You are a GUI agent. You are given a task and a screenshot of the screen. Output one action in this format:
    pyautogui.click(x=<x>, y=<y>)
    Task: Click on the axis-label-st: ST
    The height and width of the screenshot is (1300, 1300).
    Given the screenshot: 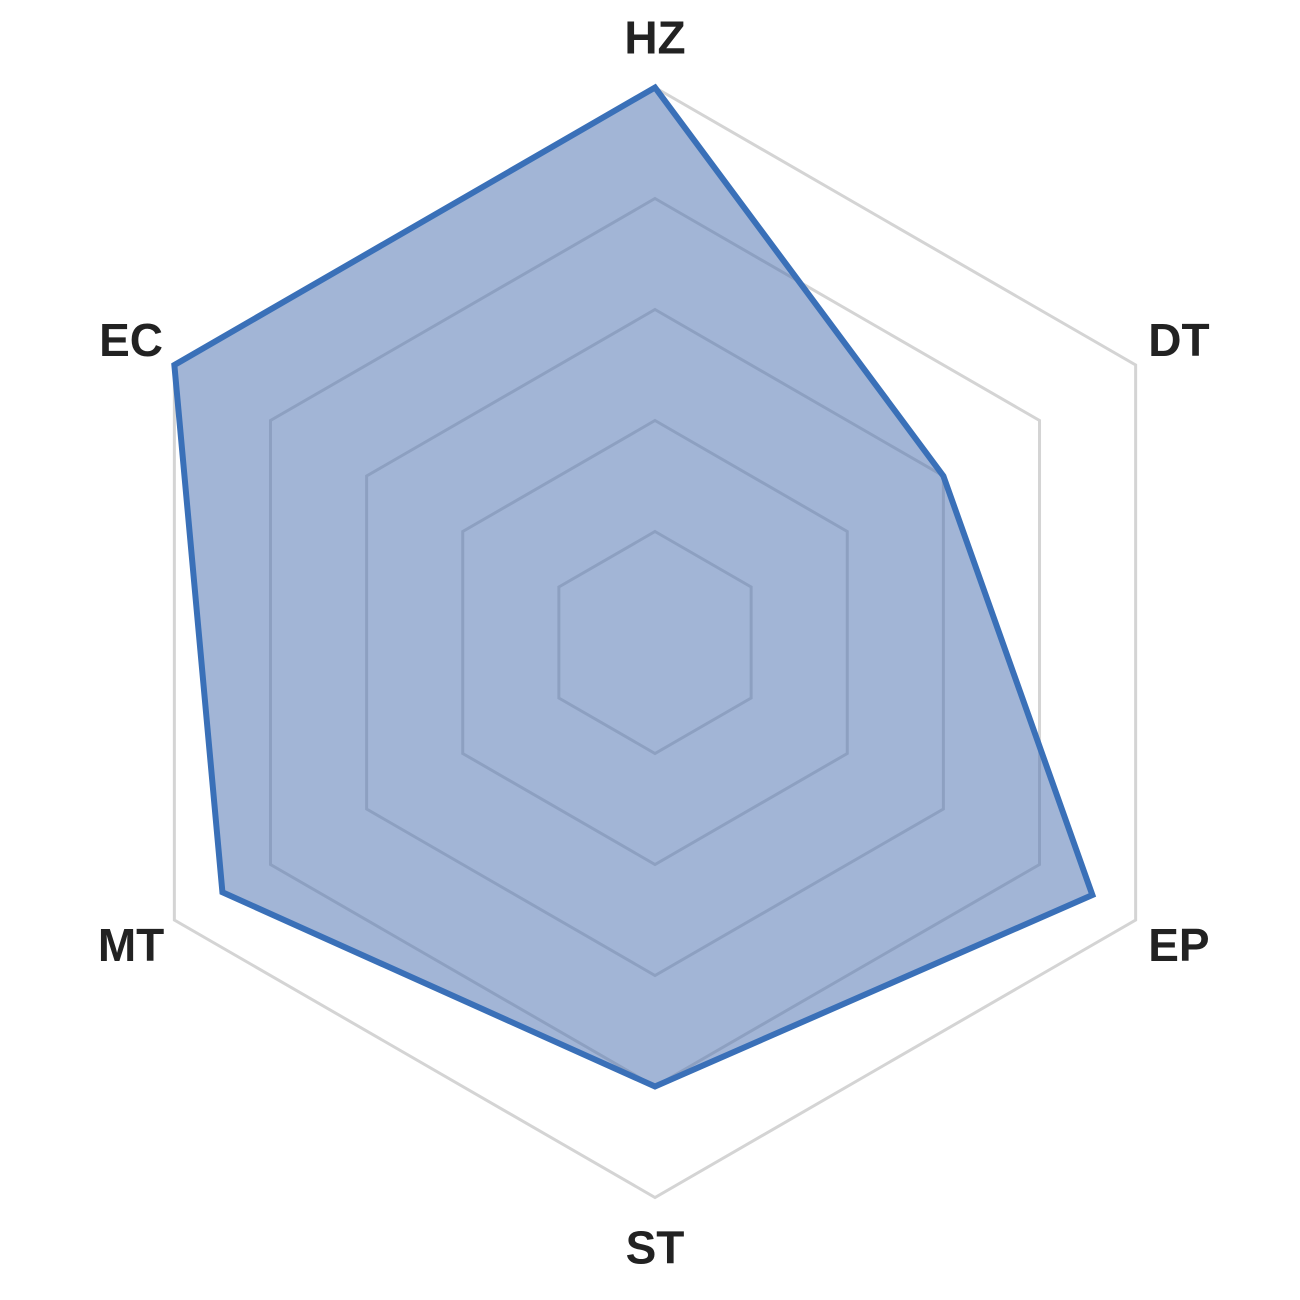 What is the action you would take?
    pyautogui.click(x=655, y=1248)
    